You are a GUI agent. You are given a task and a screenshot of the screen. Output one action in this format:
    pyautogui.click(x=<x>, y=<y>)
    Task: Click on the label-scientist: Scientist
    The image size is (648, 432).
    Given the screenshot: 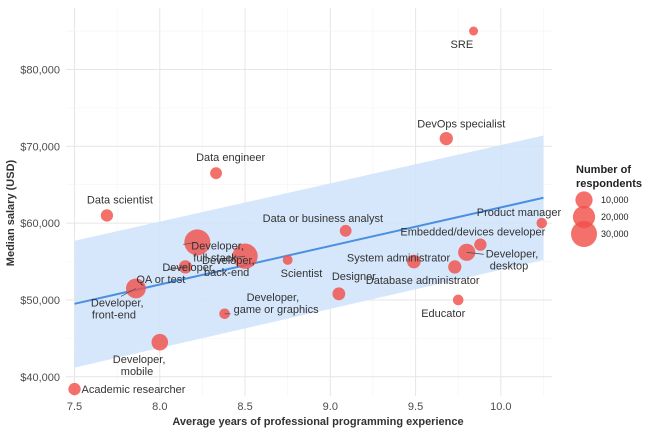 What is the action you would take?
    pyautogui.click(x=302, y=274)
    